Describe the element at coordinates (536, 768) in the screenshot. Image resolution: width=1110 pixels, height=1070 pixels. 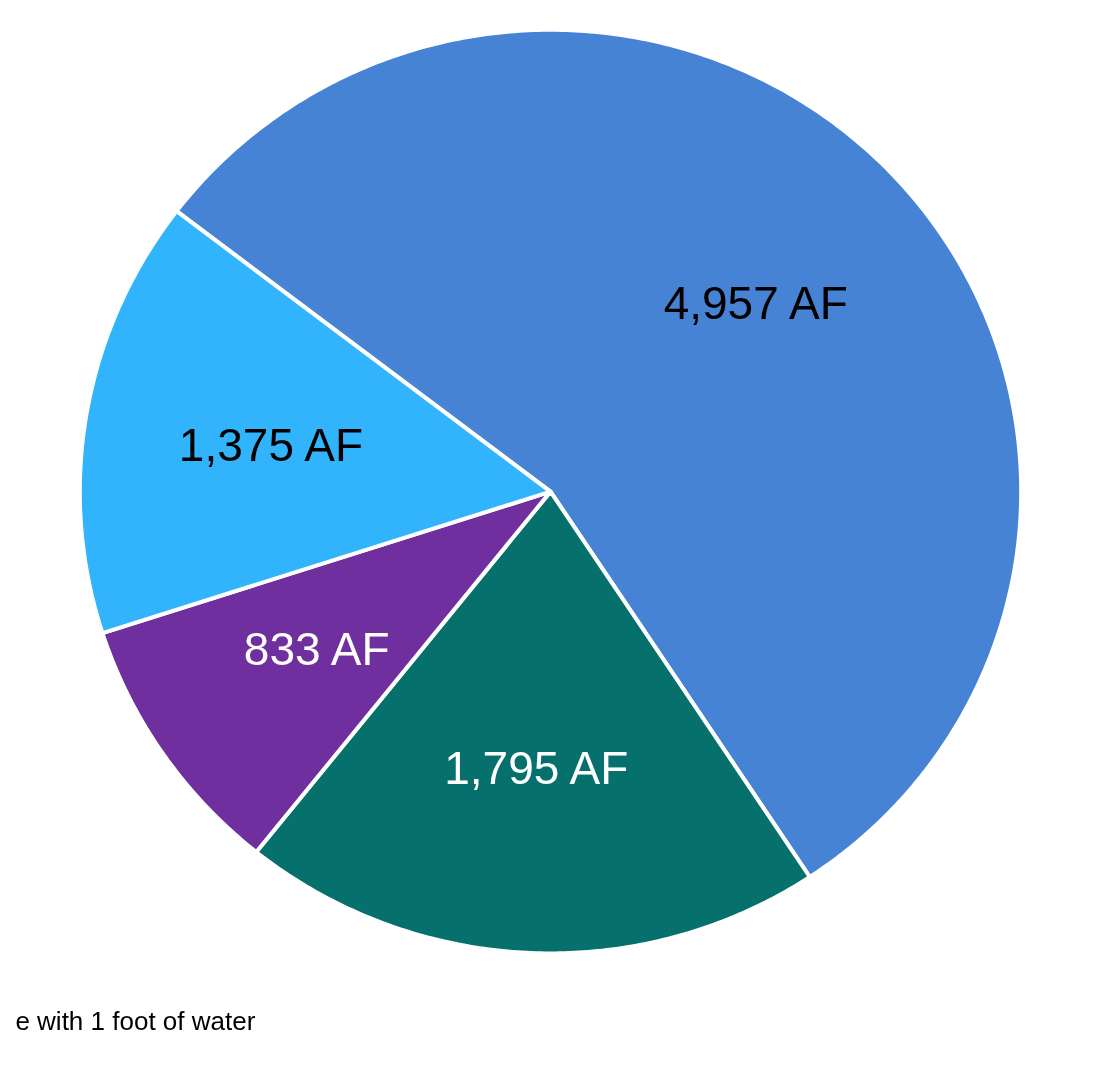
I see `data-label: 1,795 AF` at that location.